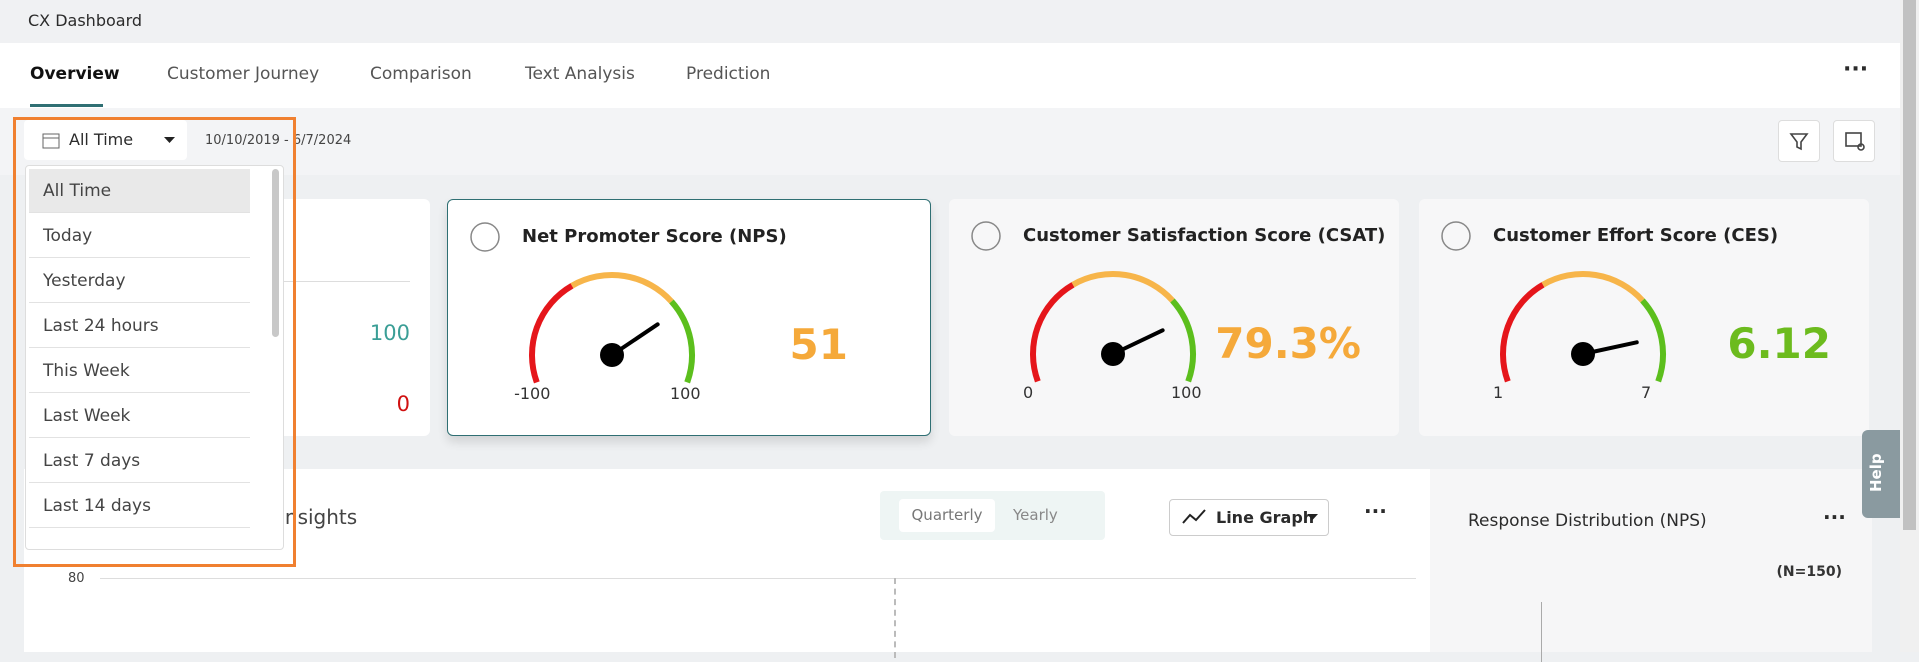 This screenshot has width=1919, height=662. Describe the element at coordinates (1035, 515) in the screenshot. I see `toggle-option: Yearly` at that location.